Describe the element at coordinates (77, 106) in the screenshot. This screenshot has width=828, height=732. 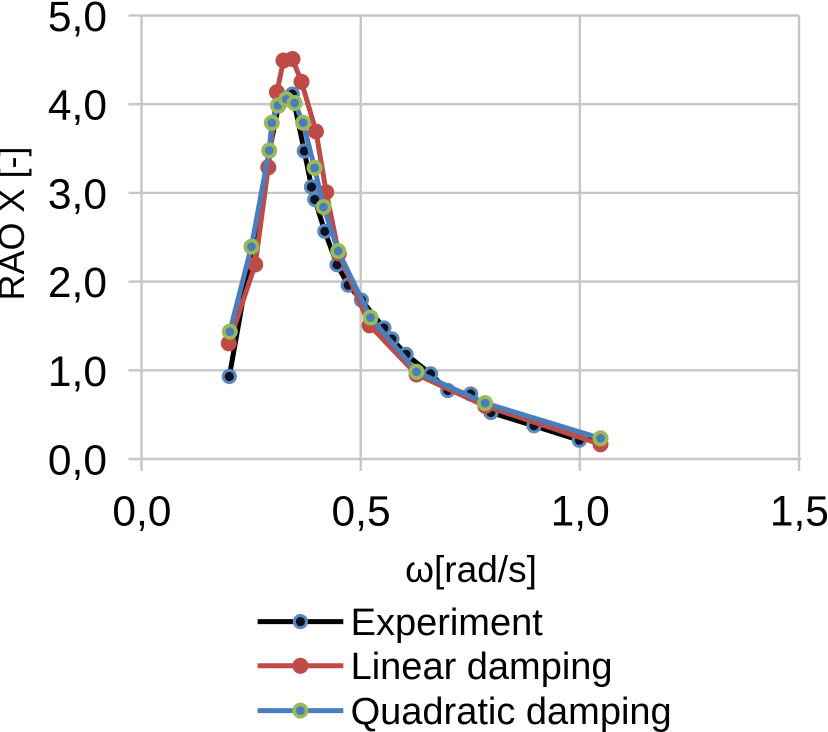
I see `svg-text: 4,0` at that location.